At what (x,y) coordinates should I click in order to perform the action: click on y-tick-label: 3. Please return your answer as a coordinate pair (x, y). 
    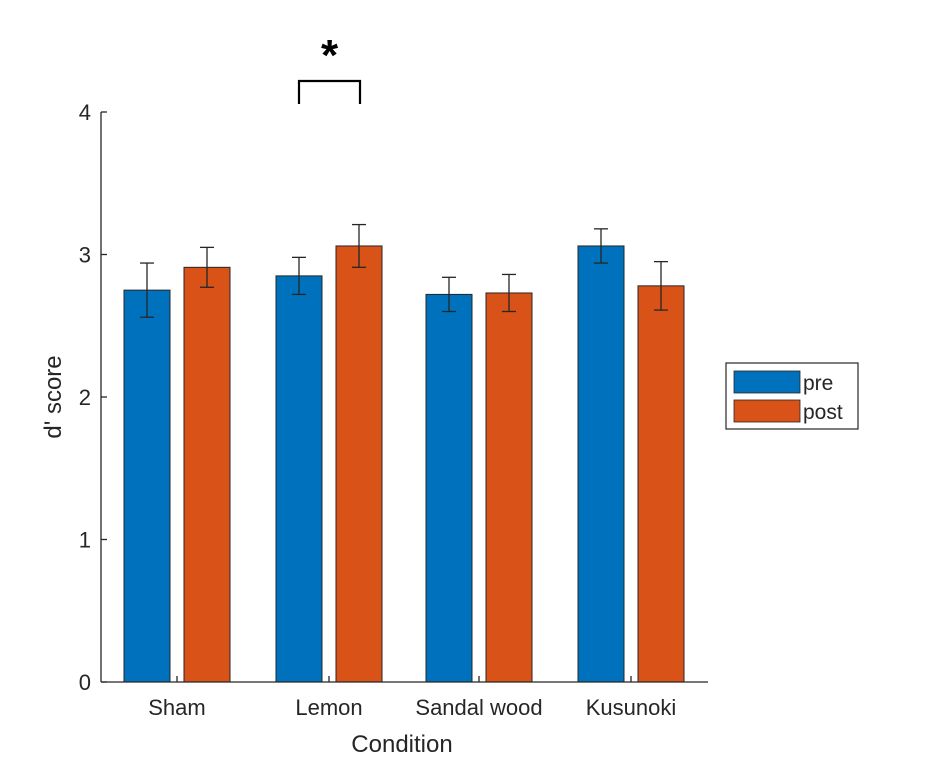
    Looking at the image, I should click on (85, 255).